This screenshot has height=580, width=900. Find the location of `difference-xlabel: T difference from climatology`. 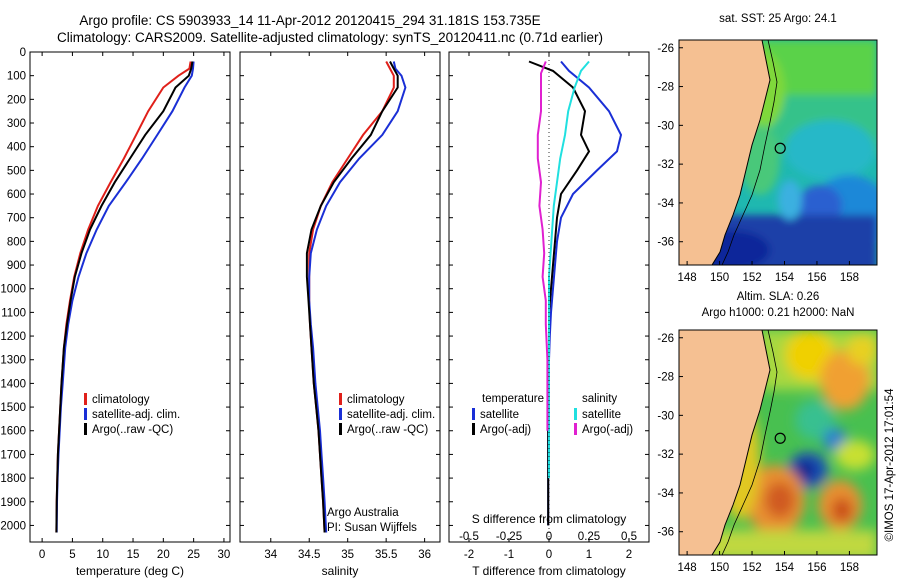

difference-xlabel: T difference from climatology is located at coordinates (549, 571).